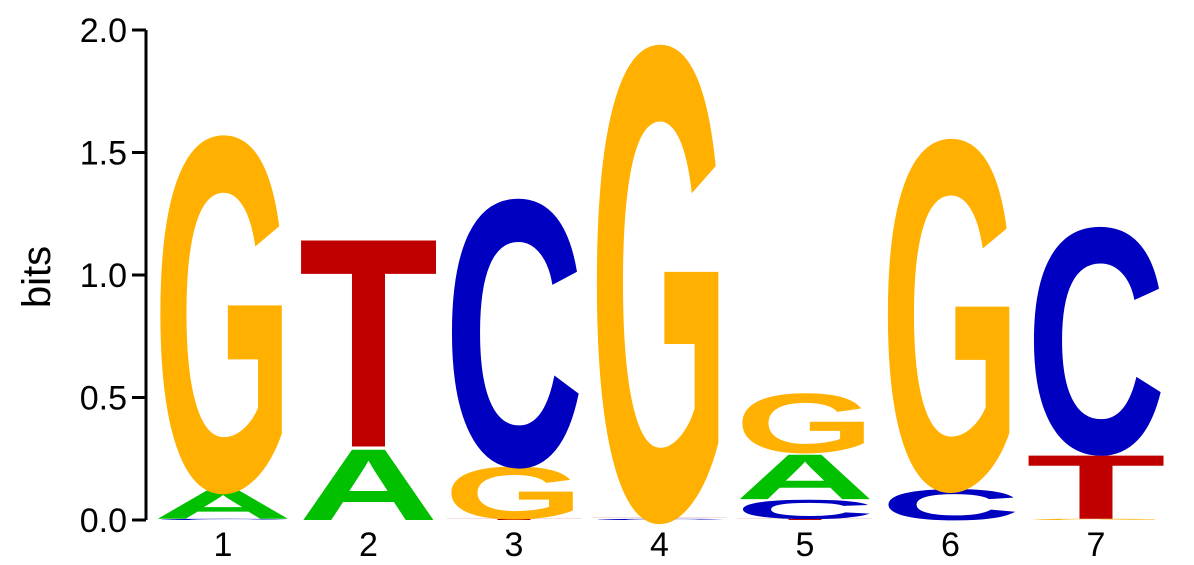 The height and width of the screenshot is (565, 1194). What do you see at coordinates (368, 545) in the screenshot?
I see `x-tick-label: 2` at bounding box center [368, 545].